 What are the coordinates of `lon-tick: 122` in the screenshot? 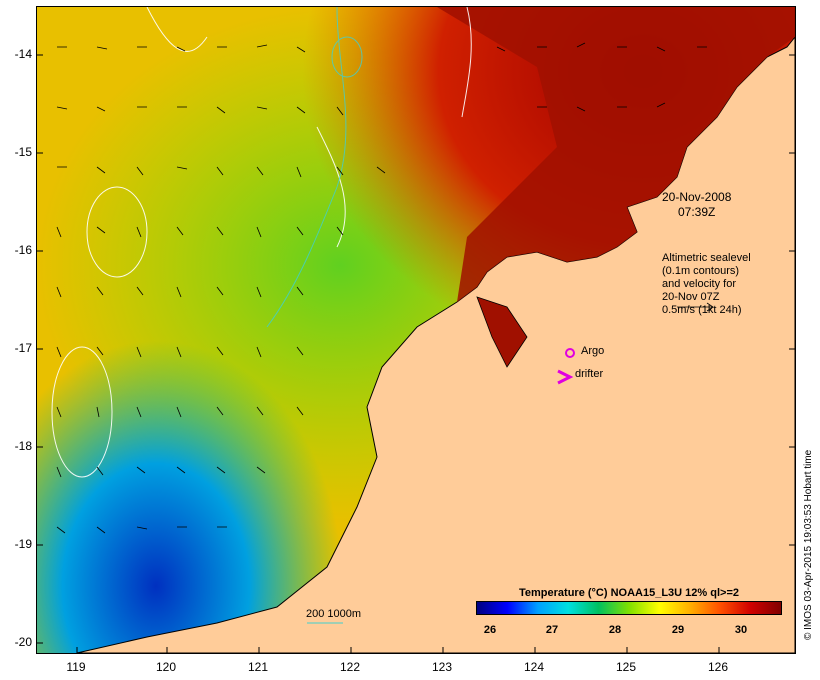 It's located at (350, 667).